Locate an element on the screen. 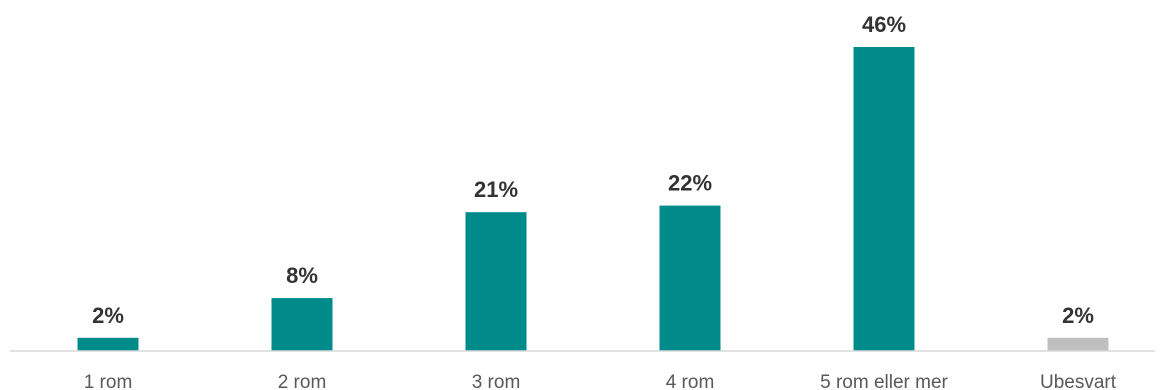 The height and width of the screenshot is (390, 1163). category-label-2: 3 rom is located at coordinates (496, 381).